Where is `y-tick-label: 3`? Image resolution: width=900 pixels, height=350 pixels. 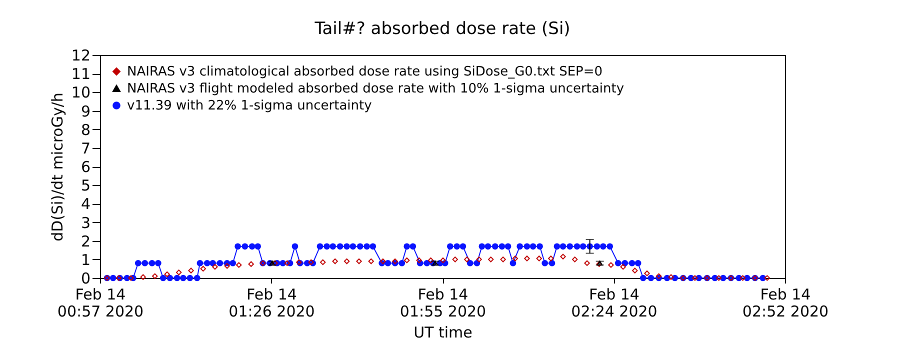
y-tick-label: 3 is located at coordinates (85, 223).